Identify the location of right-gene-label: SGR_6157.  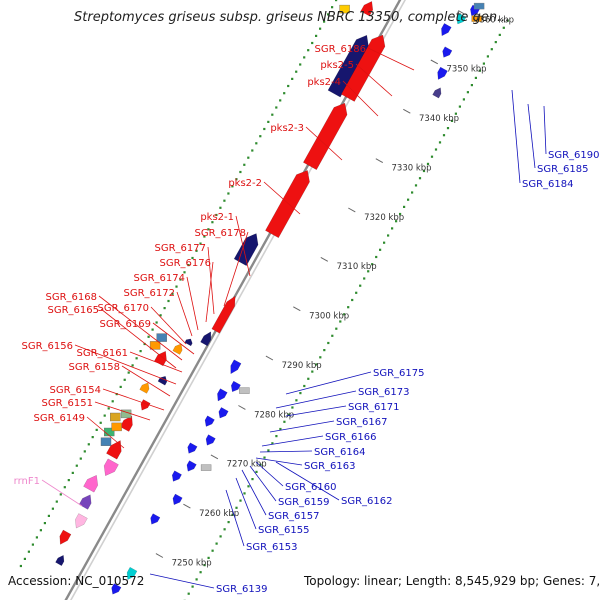
(280, 495).